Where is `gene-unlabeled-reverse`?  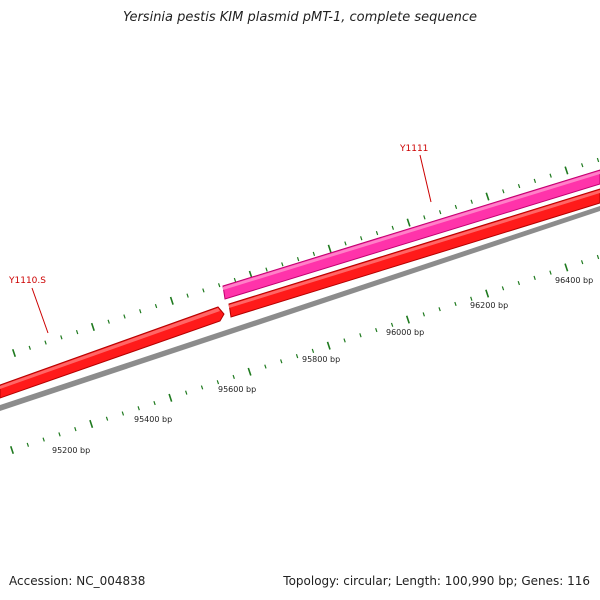
gene-unlabeled-reverse is located at coordinates (414, 253).